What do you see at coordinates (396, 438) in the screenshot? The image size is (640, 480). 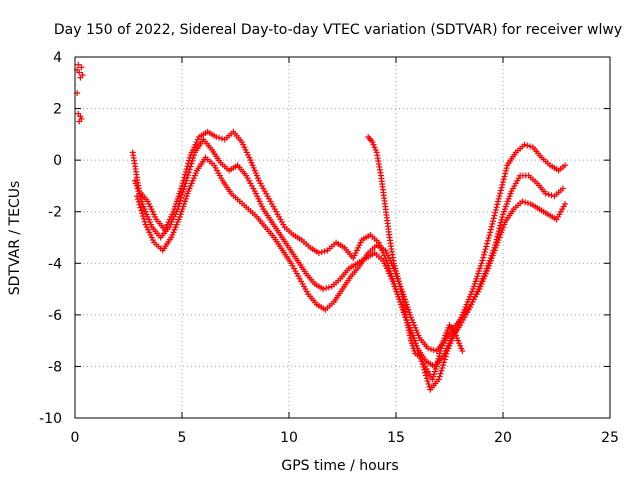 I see `x-tick-label: 15` at bounding box center [396, 438].